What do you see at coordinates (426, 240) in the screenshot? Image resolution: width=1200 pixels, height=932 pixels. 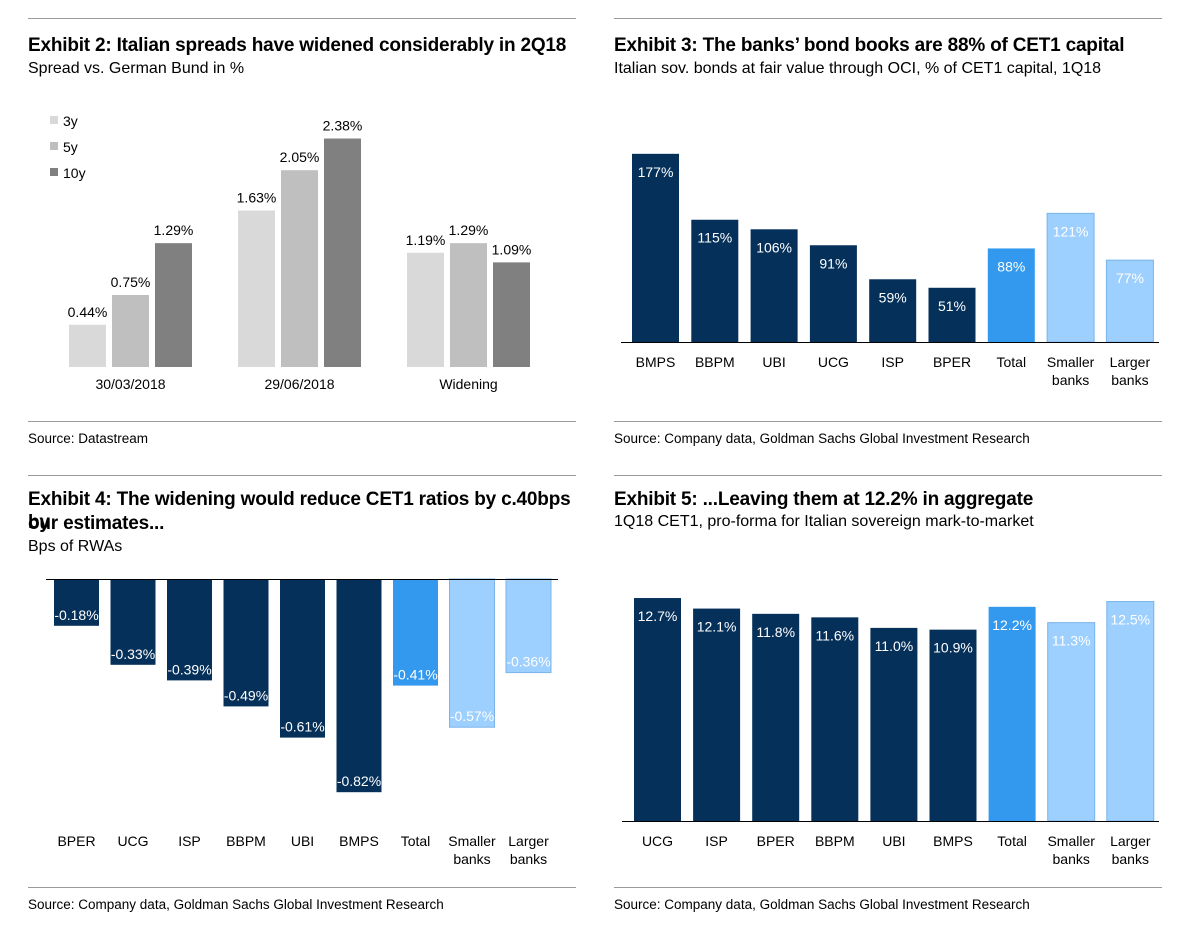 I see `data-label-3y-2: 1.19%` at bounding box center [426, 240].